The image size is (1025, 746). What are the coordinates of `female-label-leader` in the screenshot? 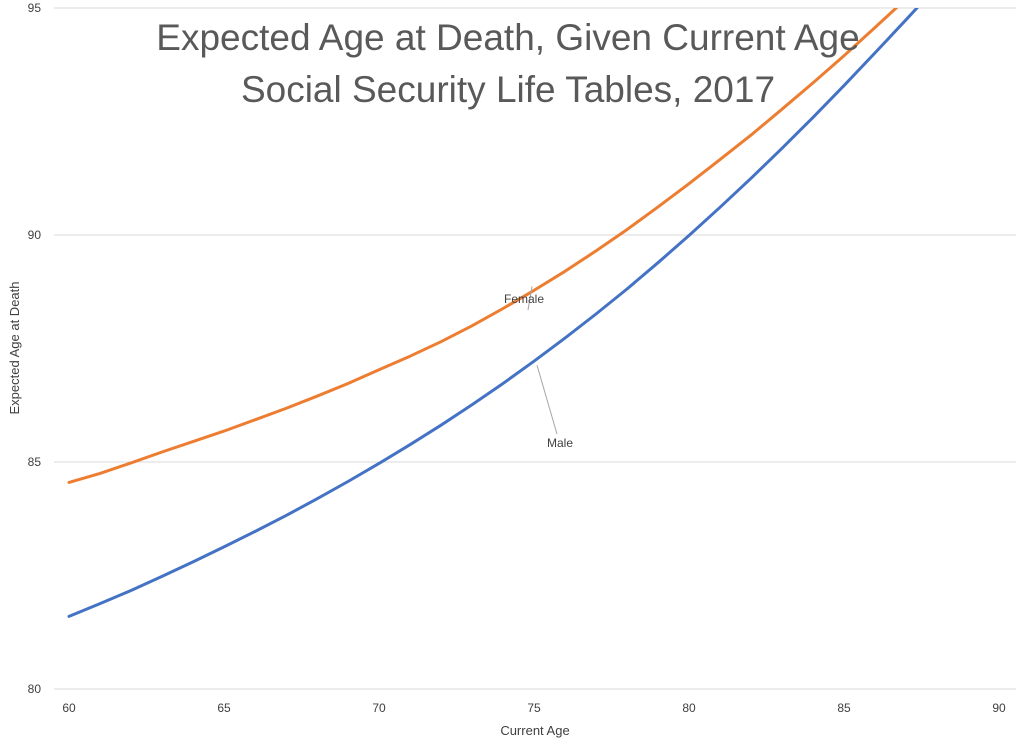 It's located at (530, 298).